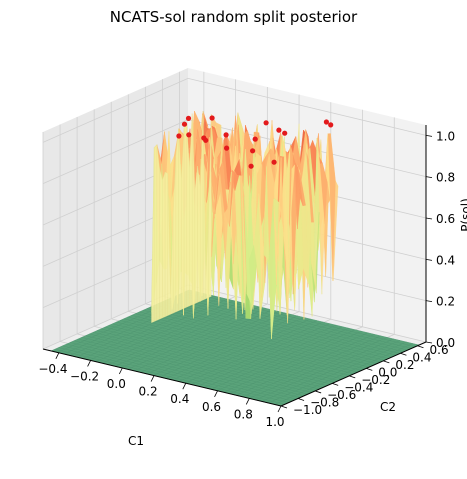 Image resolution: width=467 pixels, height=479 pixels. What do you see at coordinates (341, 395) in the screenshot?
I see `y-tick-label: −0.6` at bounding box center [341, 395].